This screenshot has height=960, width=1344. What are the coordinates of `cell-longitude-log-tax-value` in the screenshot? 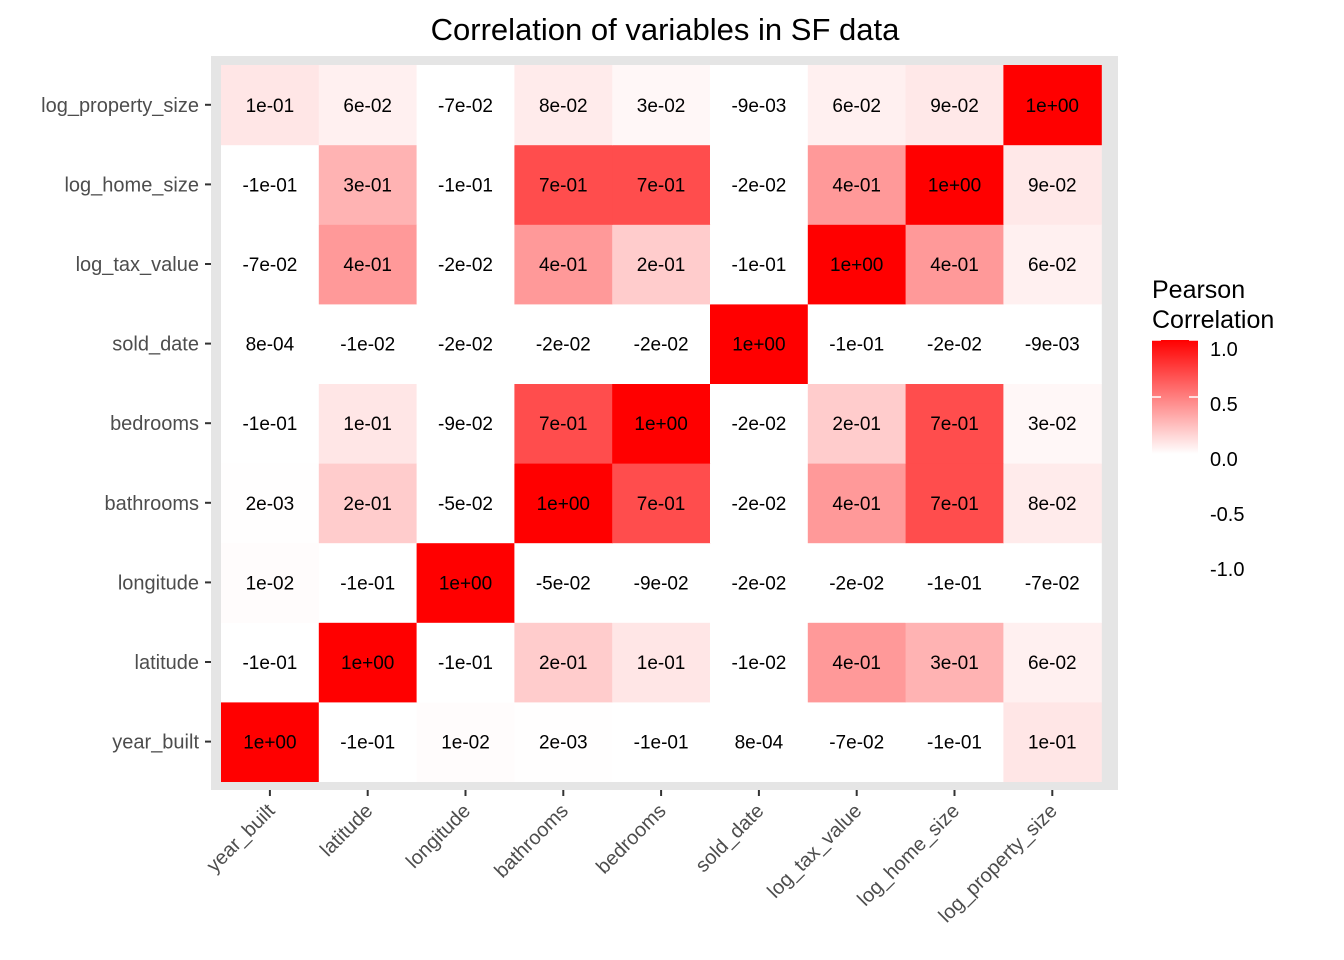 It's located at (465, 264).